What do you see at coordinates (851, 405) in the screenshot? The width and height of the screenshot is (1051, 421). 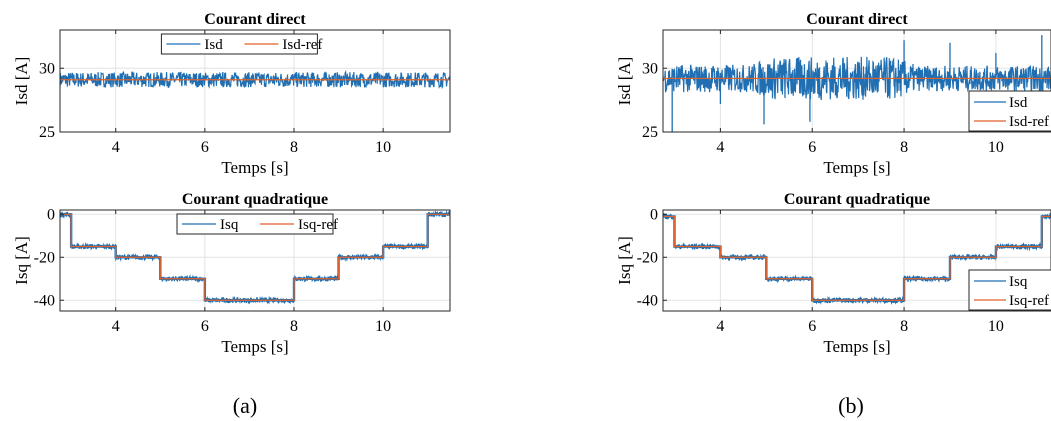 I see `caption-b: (b)` at bounding box center [851, 405].